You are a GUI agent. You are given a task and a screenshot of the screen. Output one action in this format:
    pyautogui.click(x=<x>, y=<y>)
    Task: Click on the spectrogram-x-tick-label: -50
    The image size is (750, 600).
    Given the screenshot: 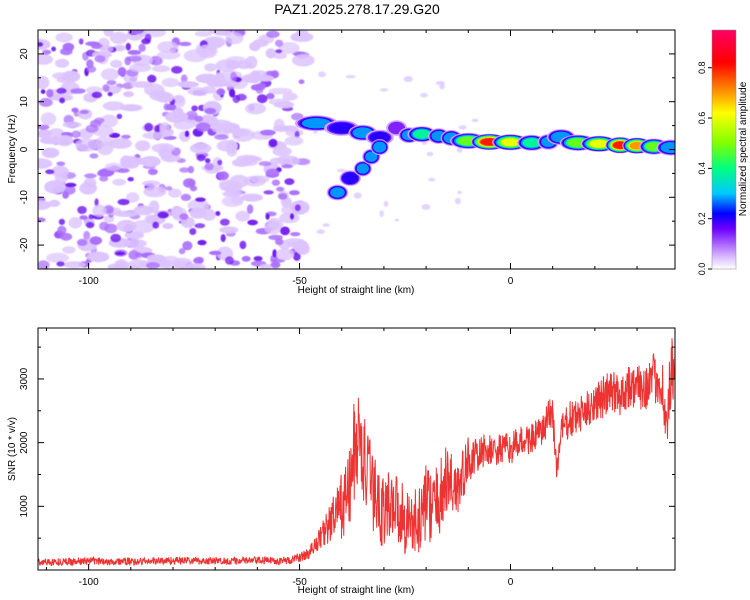 What is the action you would take?
    pyautogui.click(x=299, y=281)
    